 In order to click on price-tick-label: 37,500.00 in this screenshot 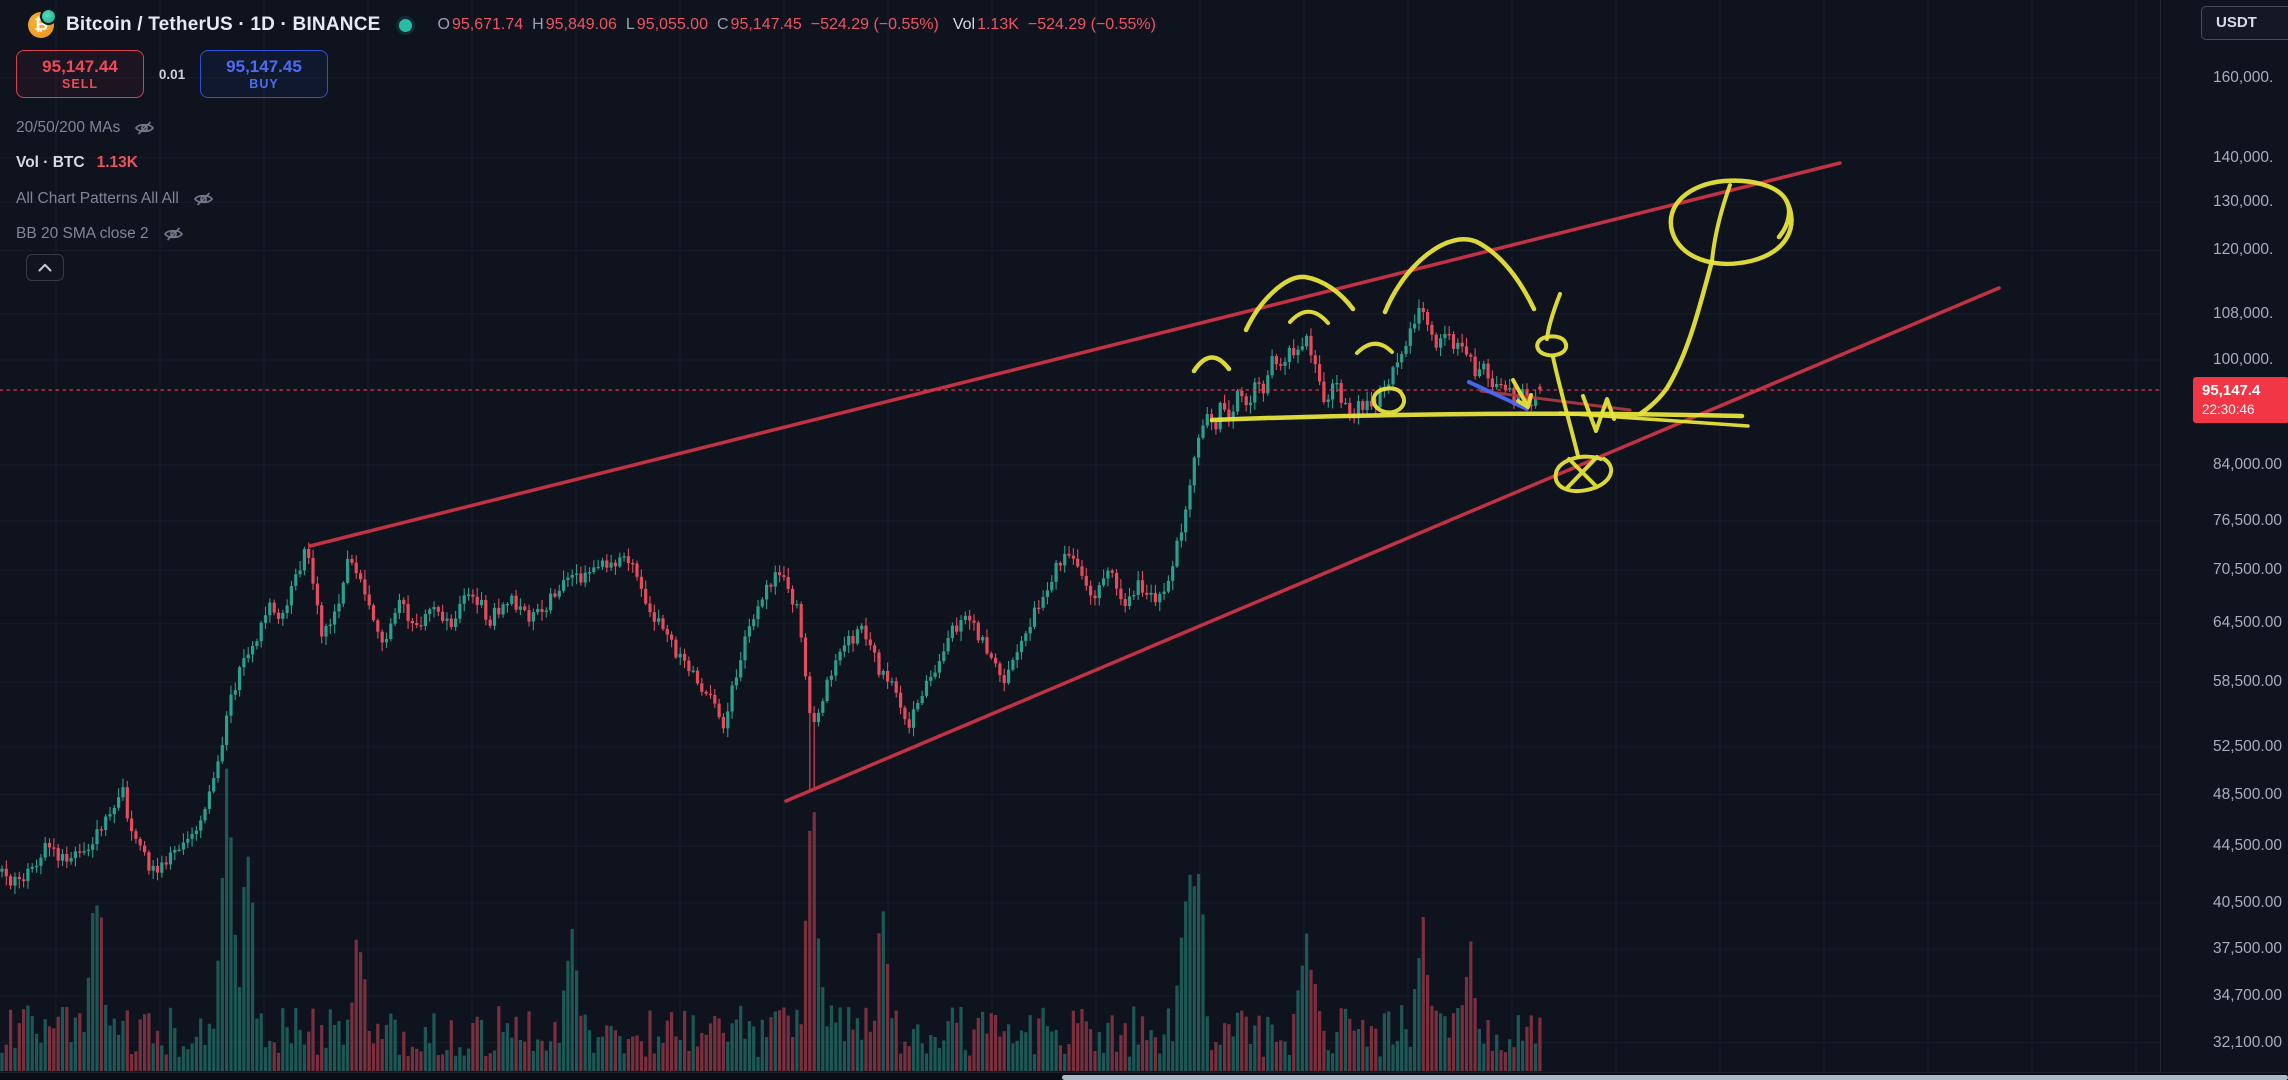, I will do `click(2247, 948)`.